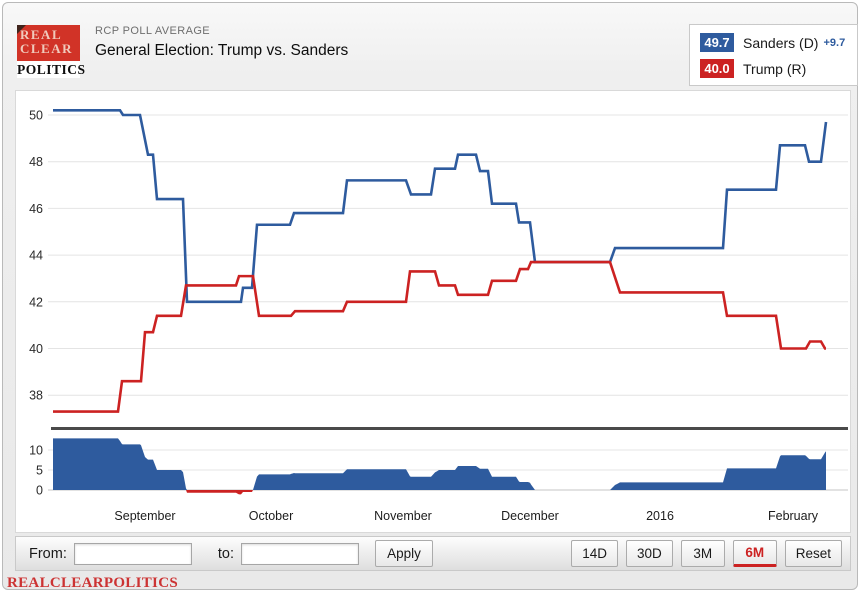 Image resolution: width=860 pixels, height=592 pixels. I want to click on y-axis-tick-label: 46, so click(36, 209).